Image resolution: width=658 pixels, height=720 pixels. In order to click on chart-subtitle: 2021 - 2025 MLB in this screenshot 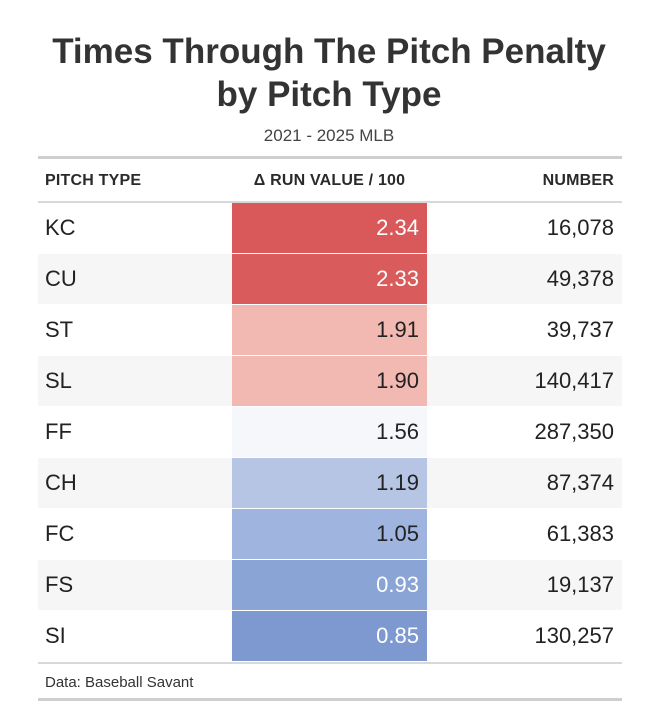, I will do `click(329, 135)`.